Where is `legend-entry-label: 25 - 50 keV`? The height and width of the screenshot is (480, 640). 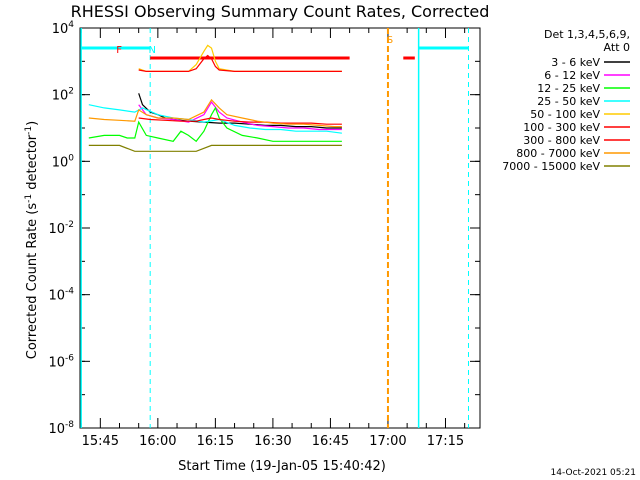
legend-entry-label: 25 - 50 keV is located at coordinates (568, 101).